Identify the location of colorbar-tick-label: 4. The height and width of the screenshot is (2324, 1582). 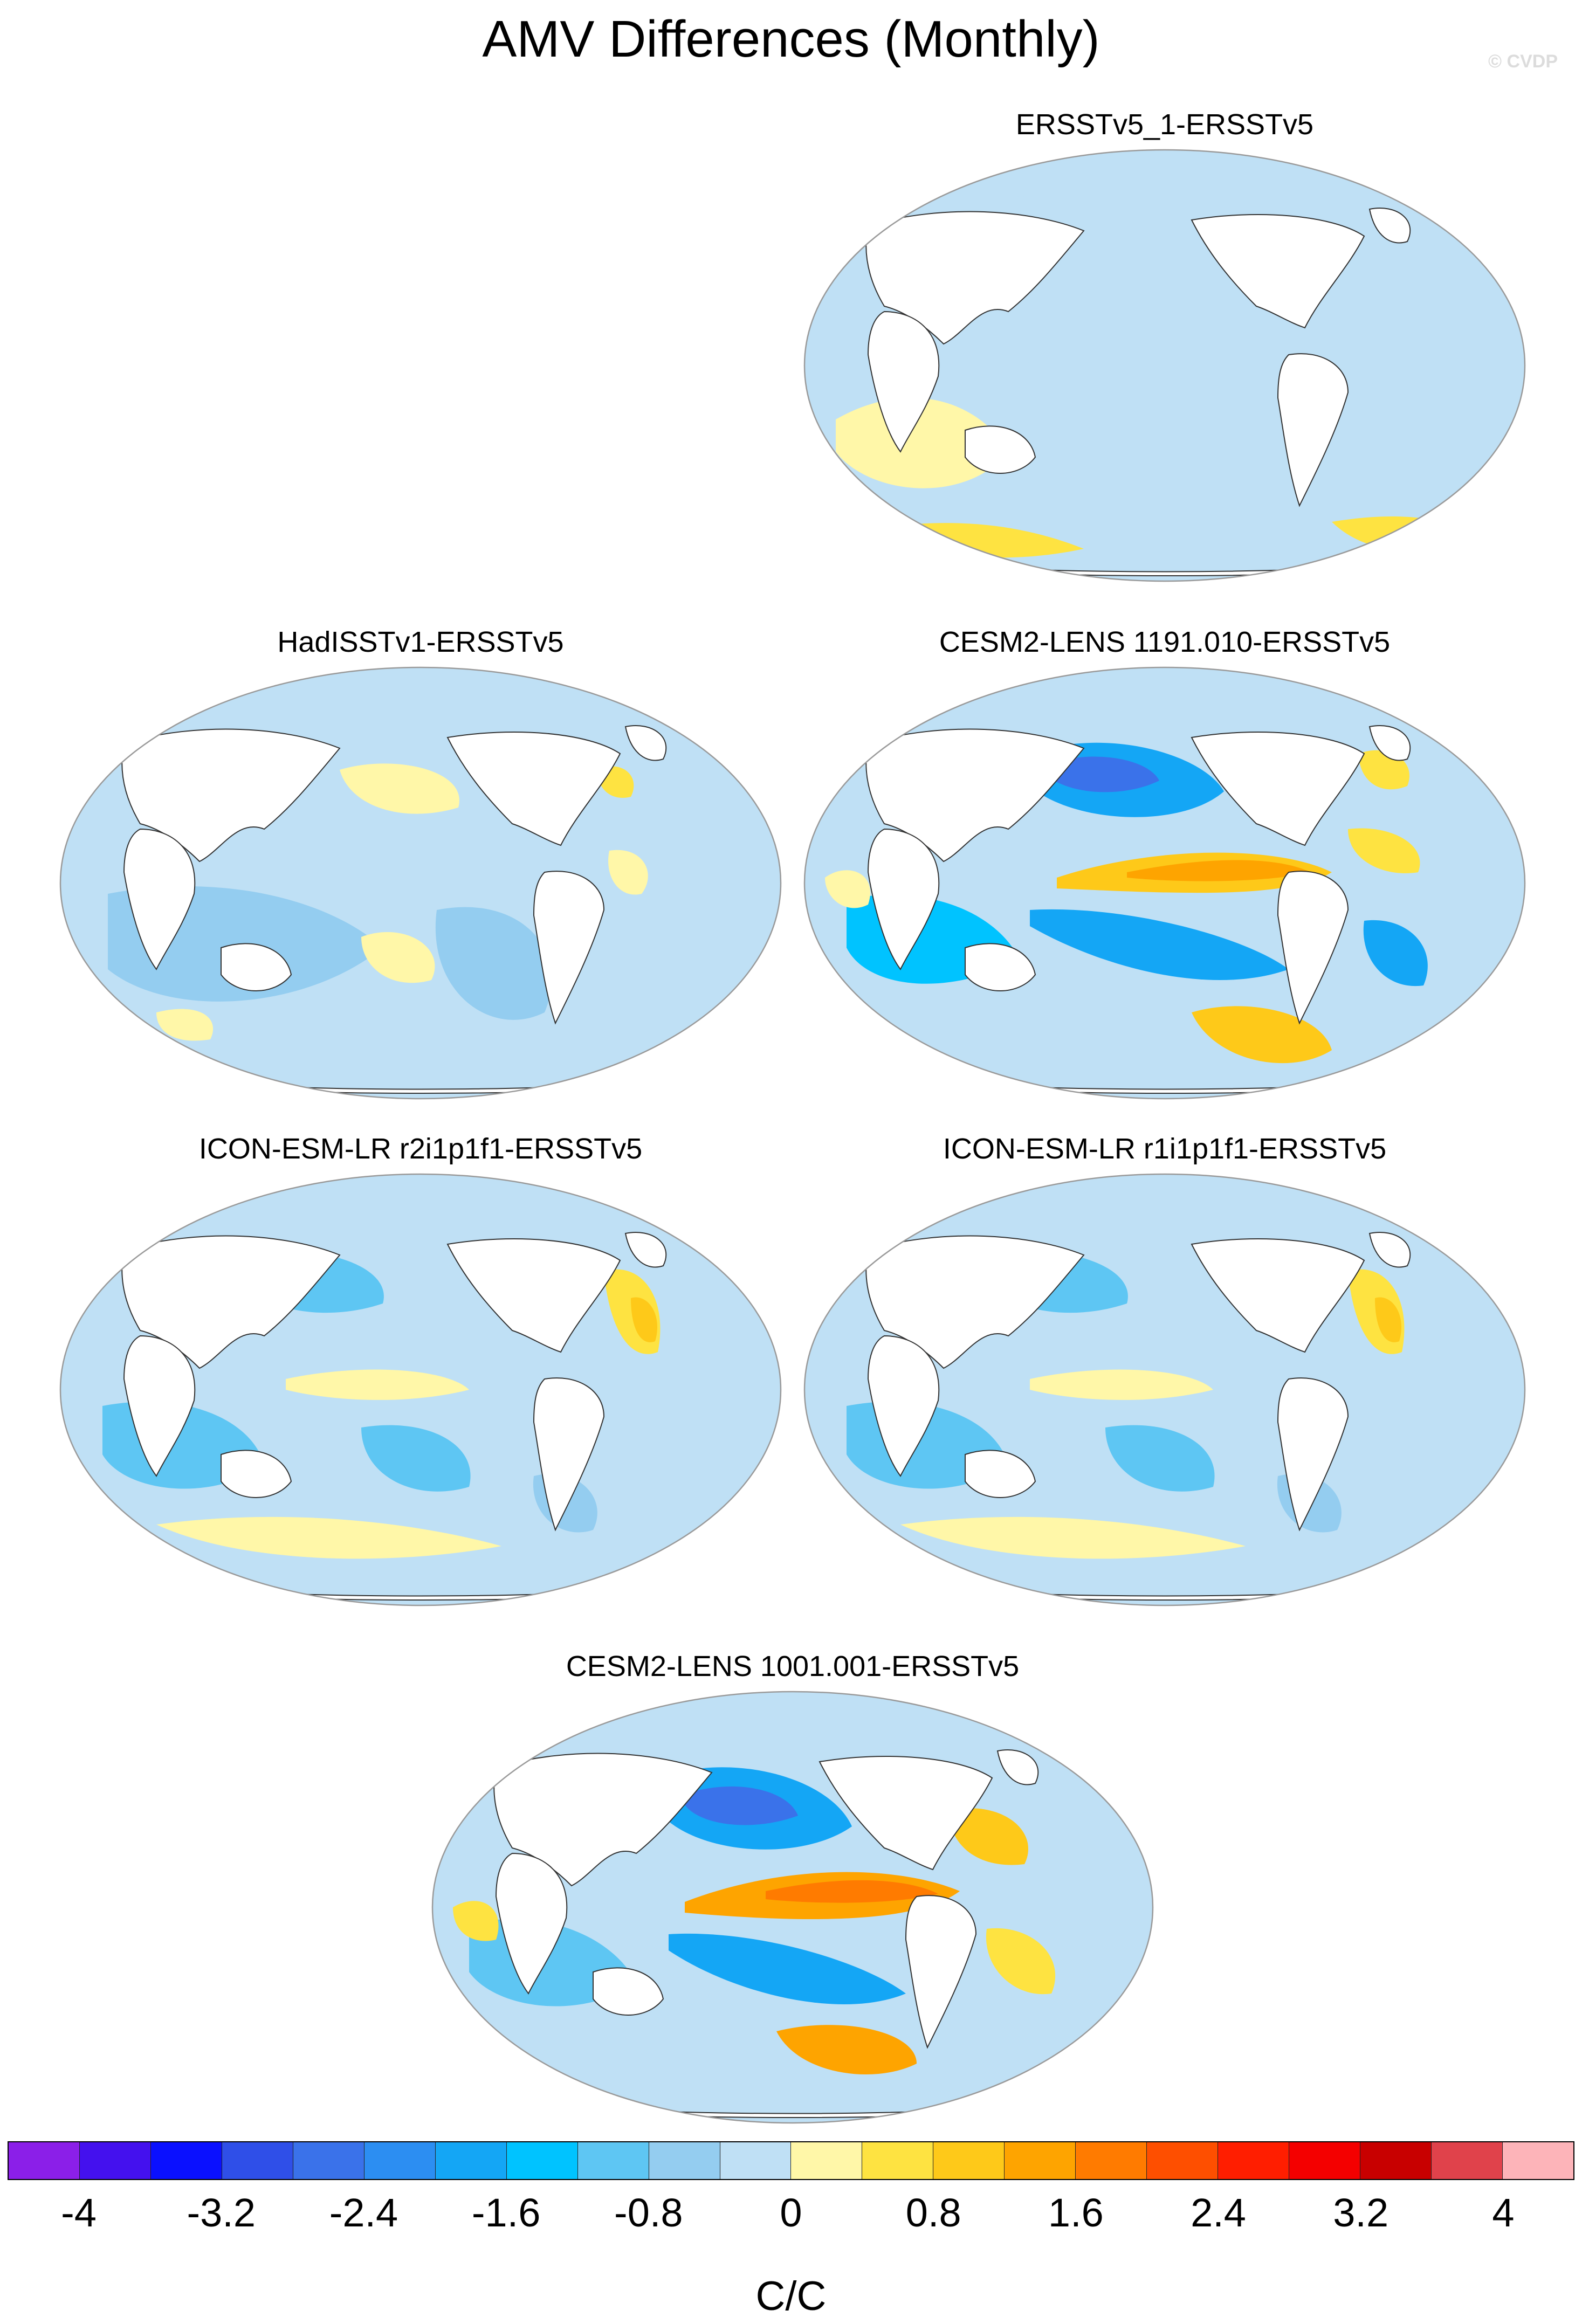
(1503, 2212).